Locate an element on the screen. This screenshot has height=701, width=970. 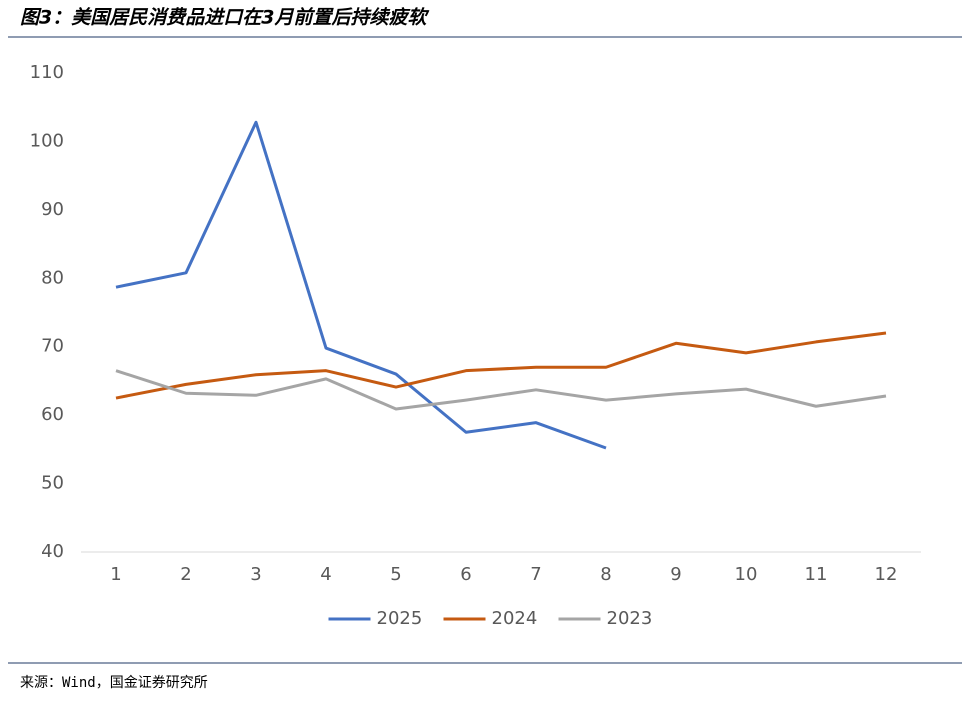
y-tick-label: 50 is located at coordinates (52, 483).